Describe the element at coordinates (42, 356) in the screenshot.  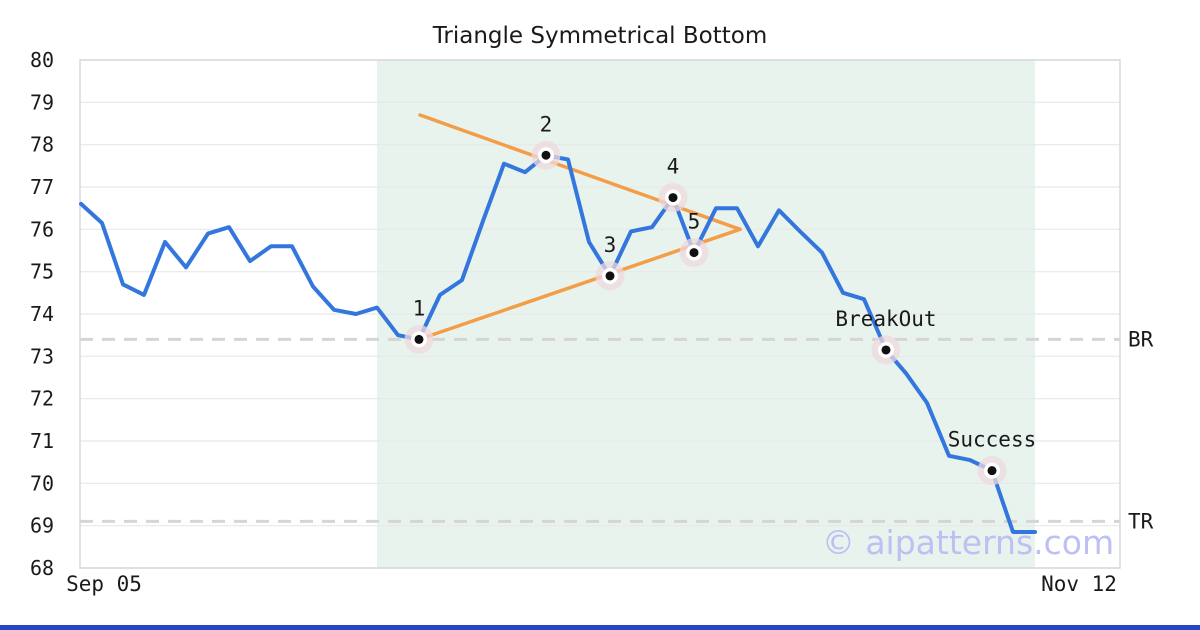
I see `y-tick-label: 73` at that location.